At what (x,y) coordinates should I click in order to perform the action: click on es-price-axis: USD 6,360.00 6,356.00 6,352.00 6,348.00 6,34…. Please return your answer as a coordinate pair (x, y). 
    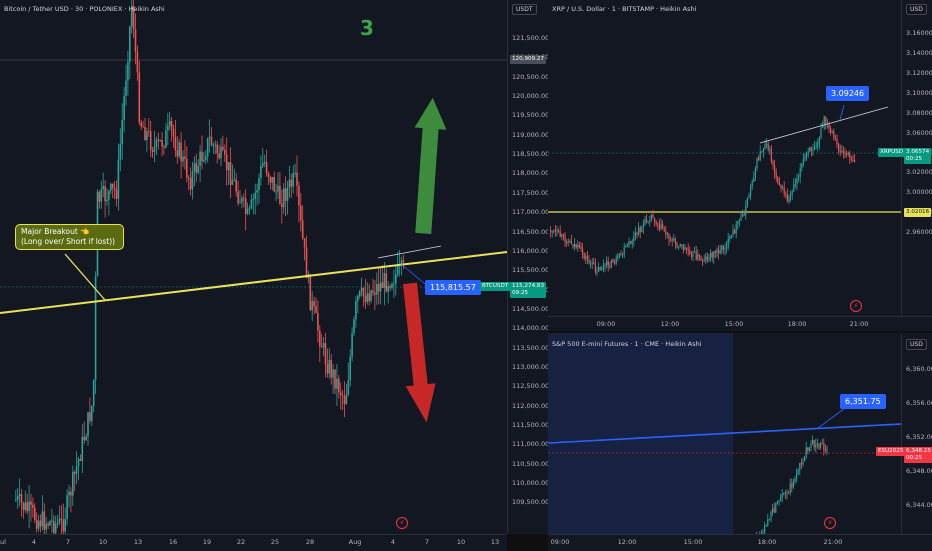
    Looking at the image, I should click on (904, 438).